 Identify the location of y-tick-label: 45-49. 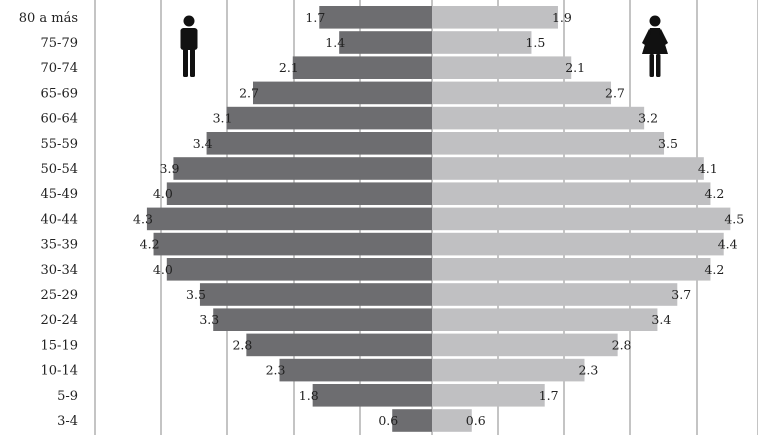
(59, 194).